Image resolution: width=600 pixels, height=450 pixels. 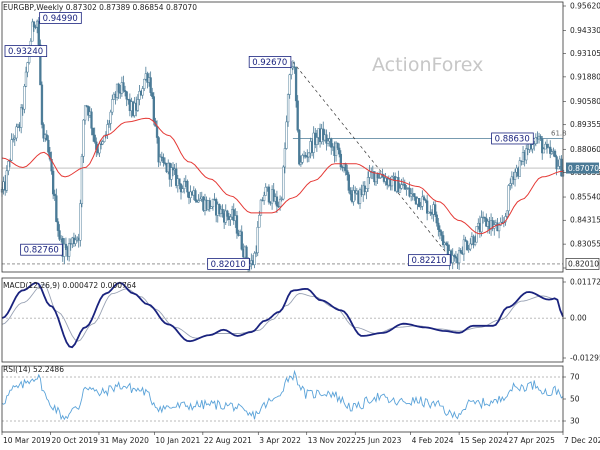 What do you see at coordinates (532, 440) in the screenshot?
I see `x-tick-label: 27 Apr 2025` at bounding box center [532, 440].